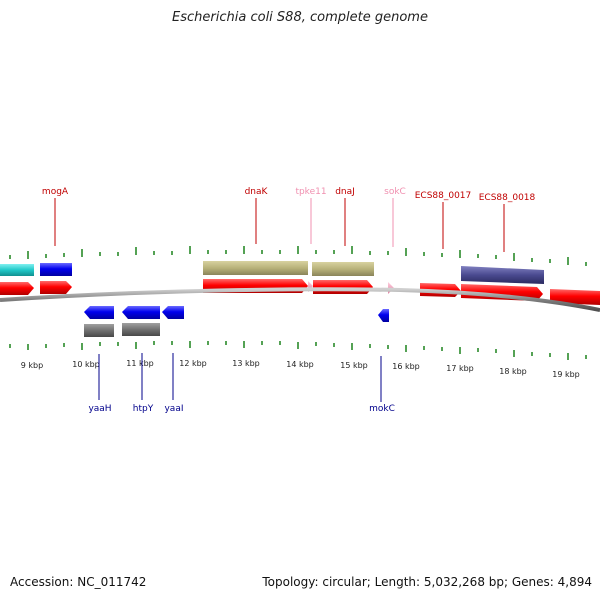  Describe the element at coordinates (255, 268) in the screenshot. I see `gene-block-tan-dnaK` at that location.